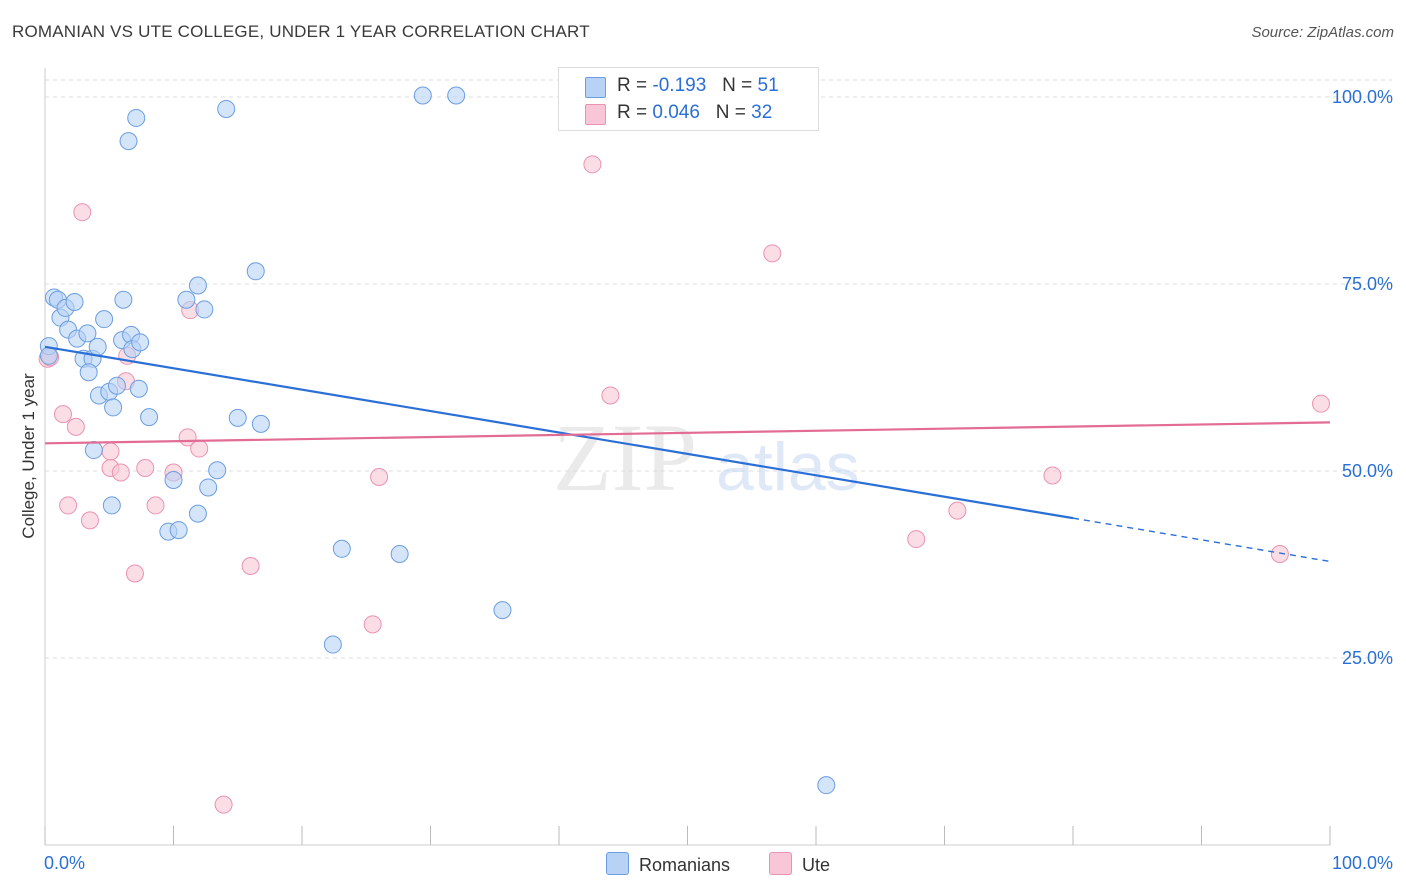 The image size is (1406, 892). I want to click on y-tick-label: 50.0%, so click(1367, 471).